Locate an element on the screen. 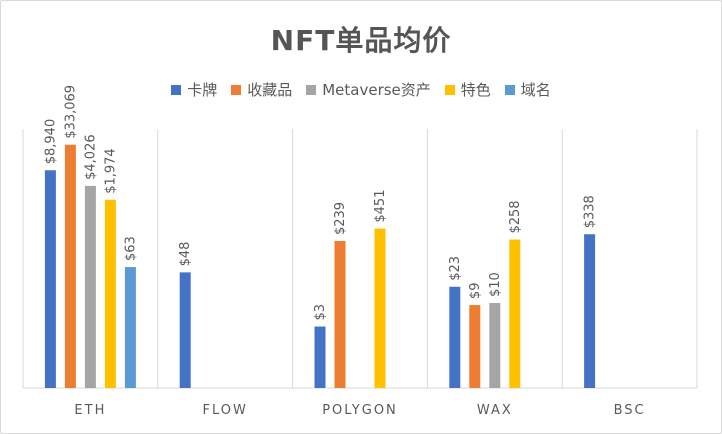  legend-item: Metaverse资产 is located at coordinates (368, 89).